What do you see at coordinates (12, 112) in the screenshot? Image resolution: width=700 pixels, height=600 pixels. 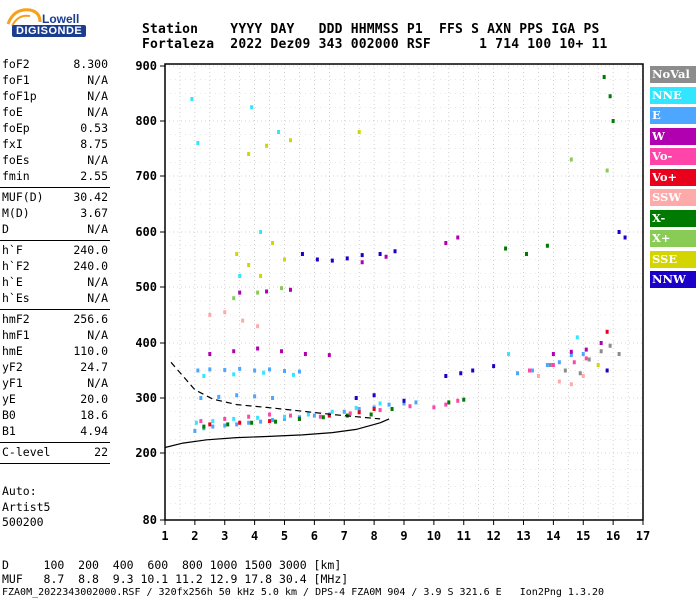 I see `param-name: foE` at bounding box center [12, 112].